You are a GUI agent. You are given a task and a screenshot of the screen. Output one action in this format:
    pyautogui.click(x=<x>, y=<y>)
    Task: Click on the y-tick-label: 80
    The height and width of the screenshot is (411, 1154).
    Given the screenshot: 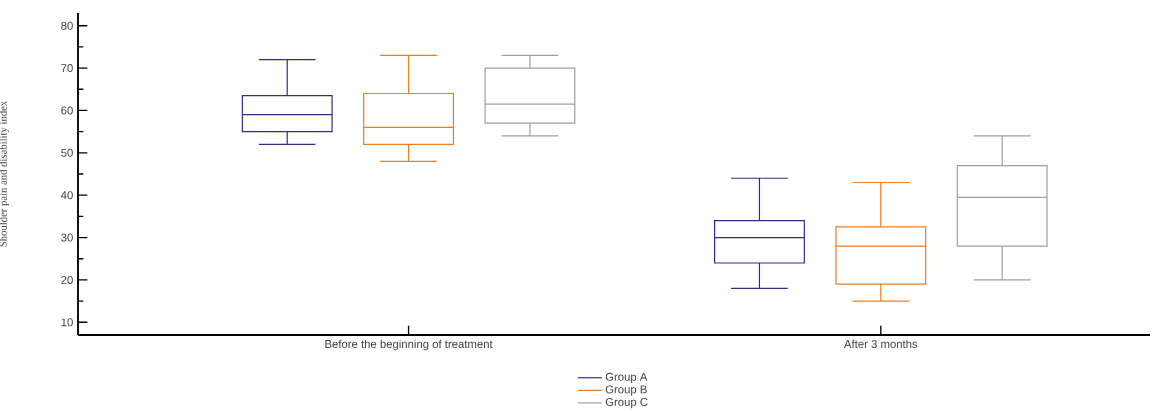 What is the action you would take?
    pyautogui.click(x=67, y=25)
    